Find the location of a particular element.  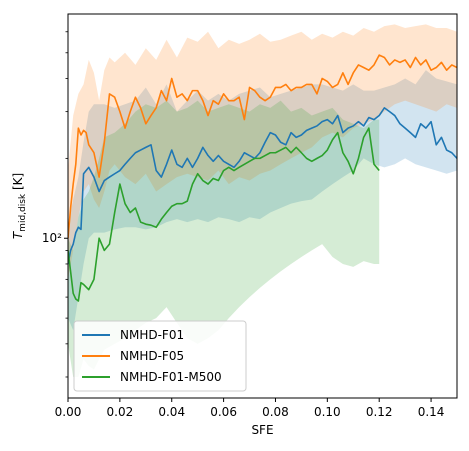

y-axis-label: Tmid,disk [K] is located at coordinates (19, 206).